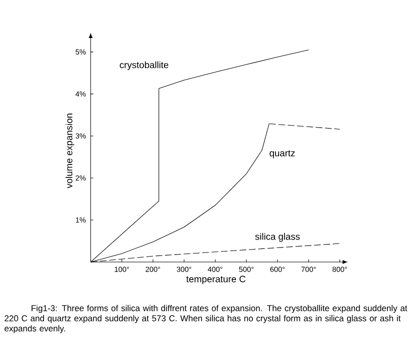  I want to click on series-label: crystoballite, so click(144, 65).